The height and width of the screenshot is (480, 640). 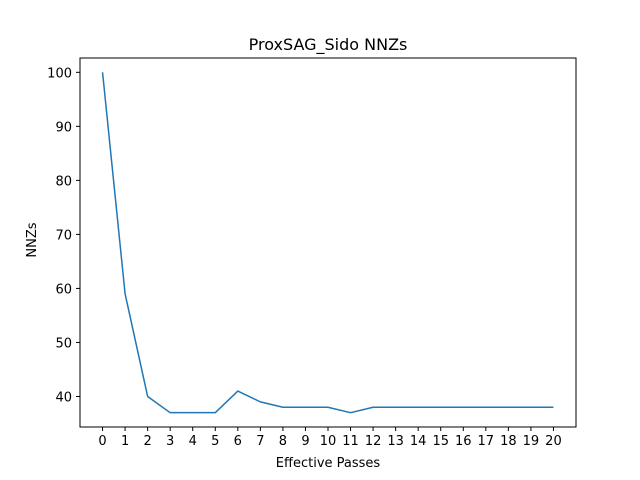 I want to click on x-tick-label: 3, so click(x=170, y=441).